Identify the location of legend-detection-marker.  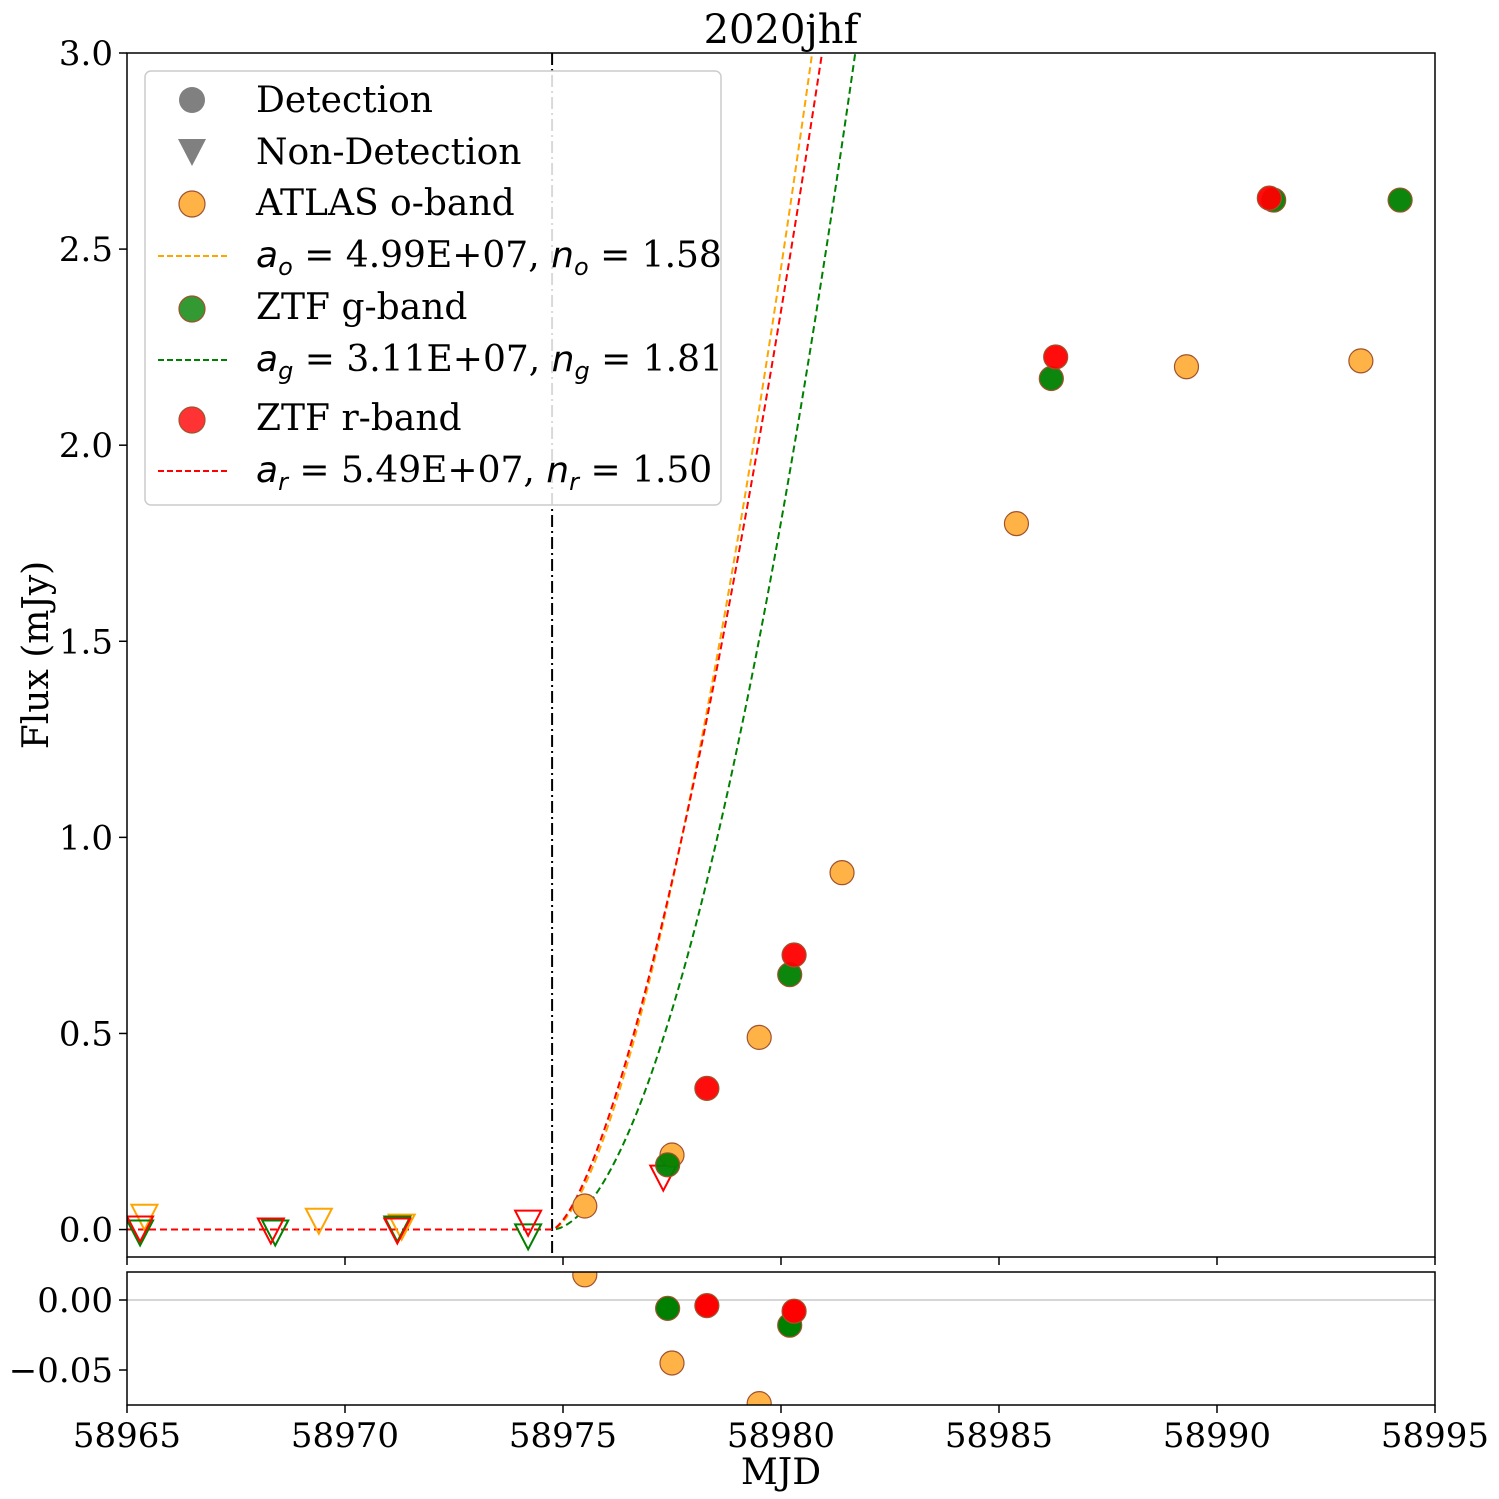
(192, 100).